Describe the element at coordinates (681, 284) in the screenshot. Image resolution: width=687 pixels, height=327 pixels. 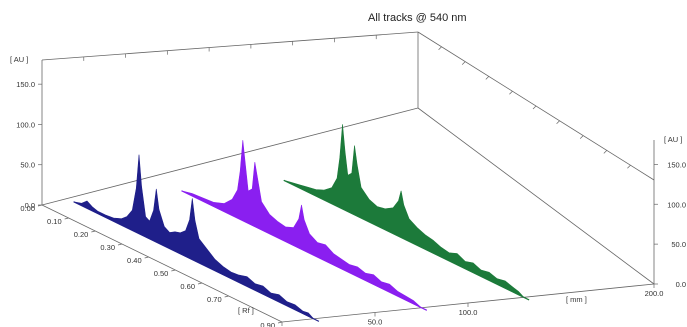
I see `y-tick-right-label: 0.0` at that location.